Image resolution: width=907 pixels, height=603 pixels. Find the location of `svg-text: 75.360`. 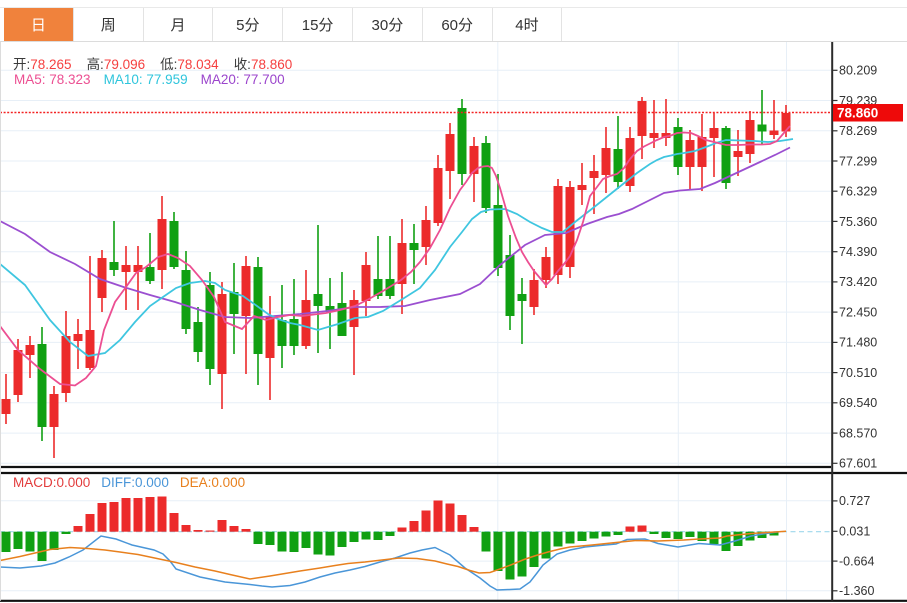

svg-text: 75.360 is located at coordinates (858, 222).